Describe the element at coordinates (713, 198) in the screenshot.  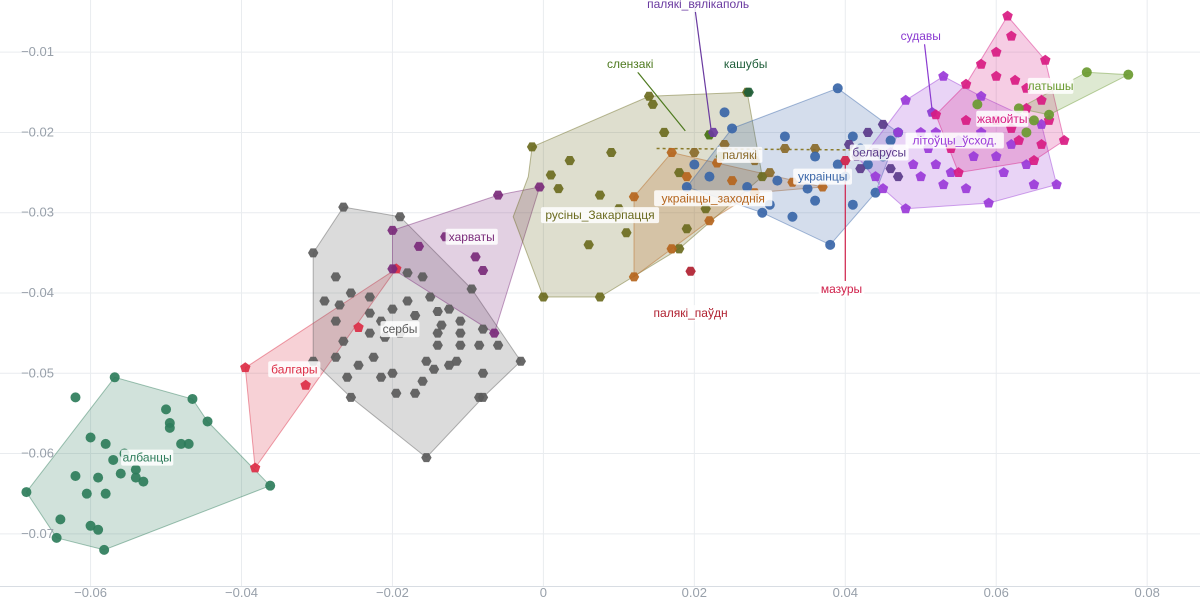
I see `cluster-label: украінцы_заходнія` at that location.